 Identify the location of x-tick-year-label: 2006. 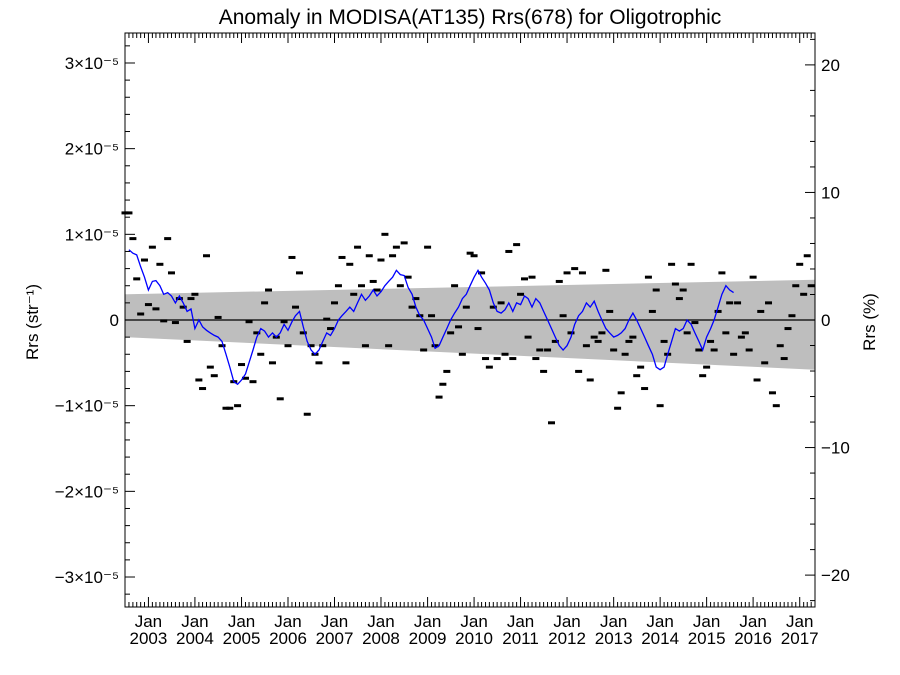
(288, 638).